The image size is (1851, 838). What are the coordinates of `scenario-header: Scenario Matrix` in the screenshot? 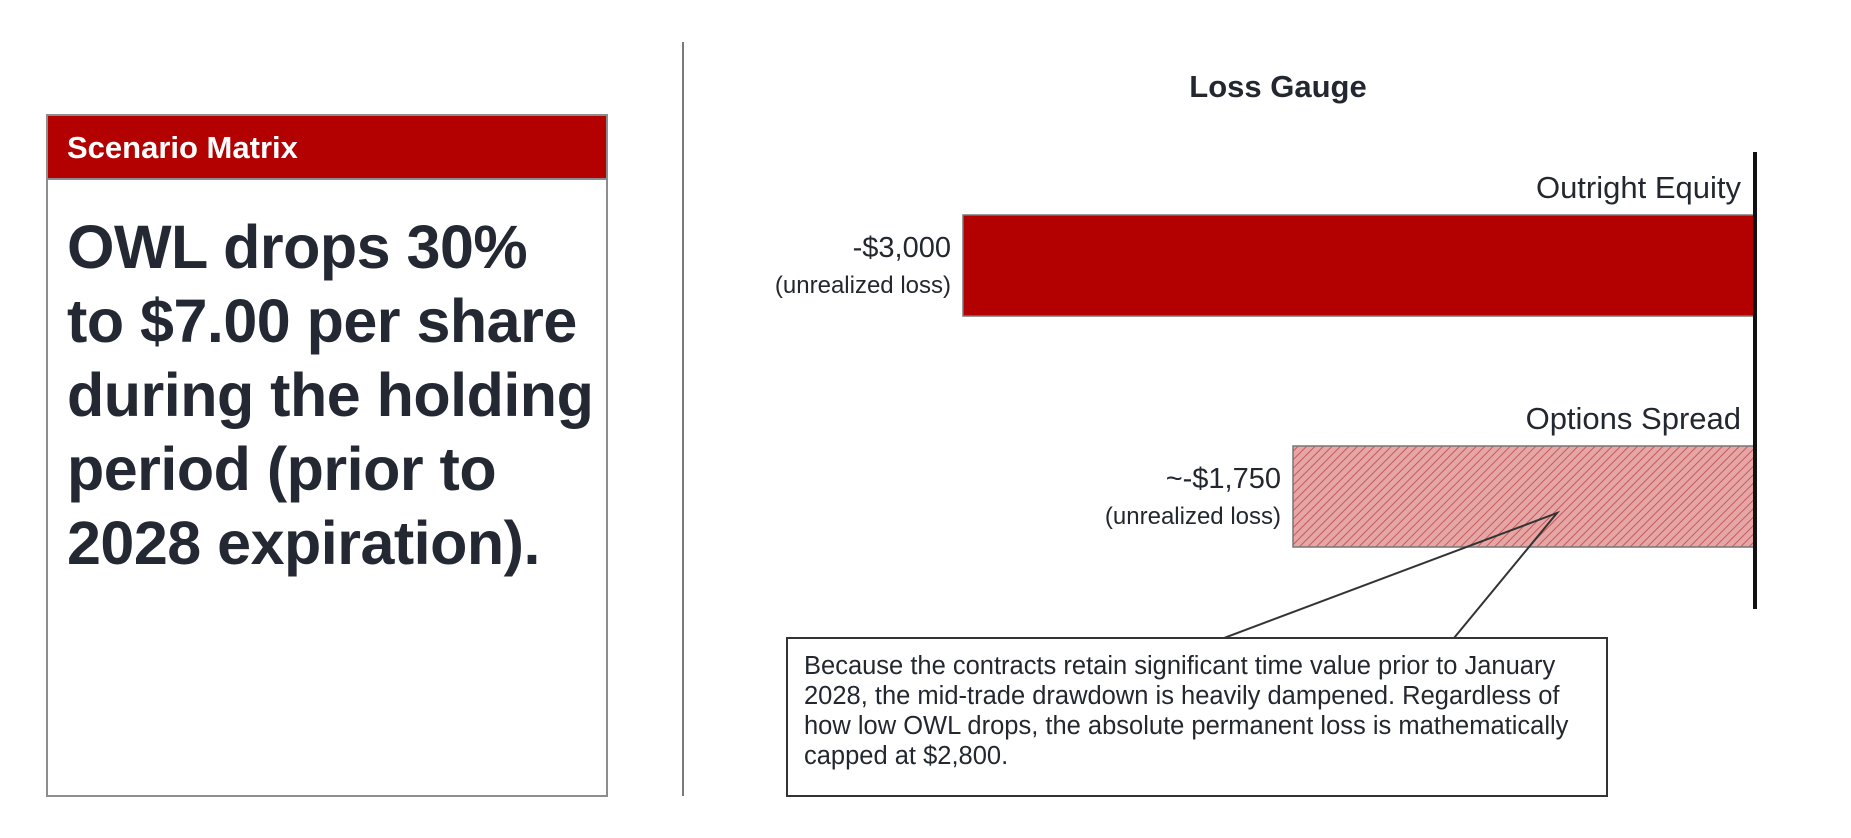 It's located at (327, 148).